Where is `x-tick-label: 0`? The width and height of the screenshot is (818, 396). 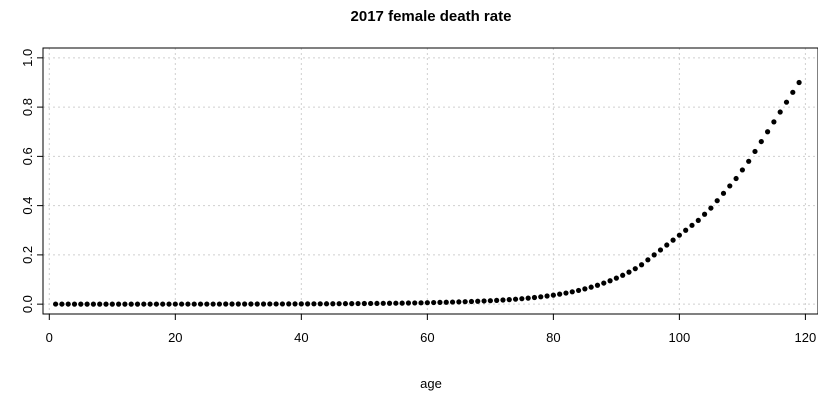 x-tick-label: 0 is located at coordinates (49, 337).